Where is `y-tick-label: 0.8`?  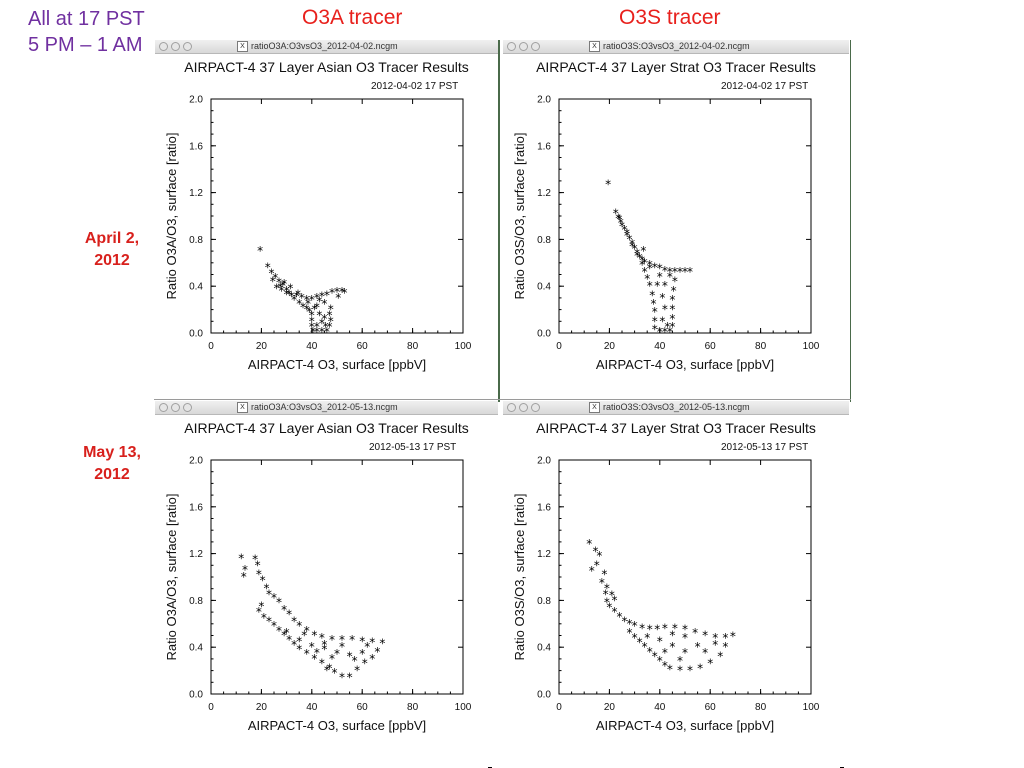
y-tick-label: 0.8 is located at coordinates (196, 601).